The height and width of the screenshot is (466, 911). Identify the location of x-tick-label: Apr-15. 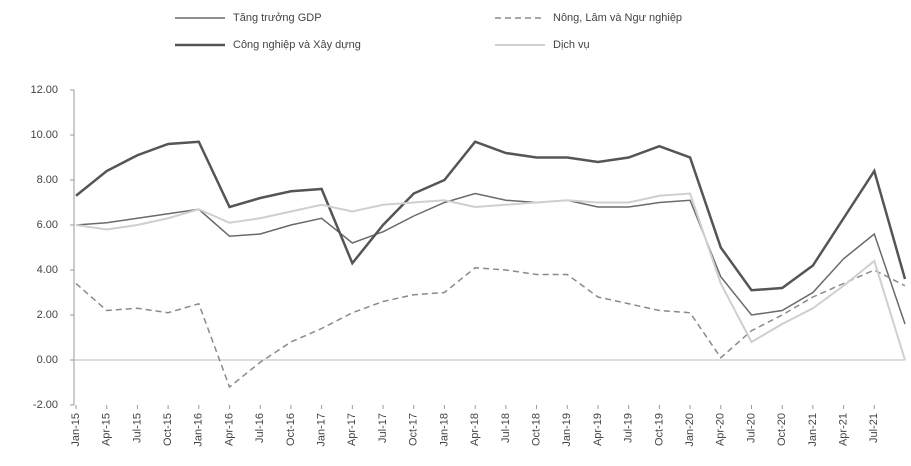
(107, 429).